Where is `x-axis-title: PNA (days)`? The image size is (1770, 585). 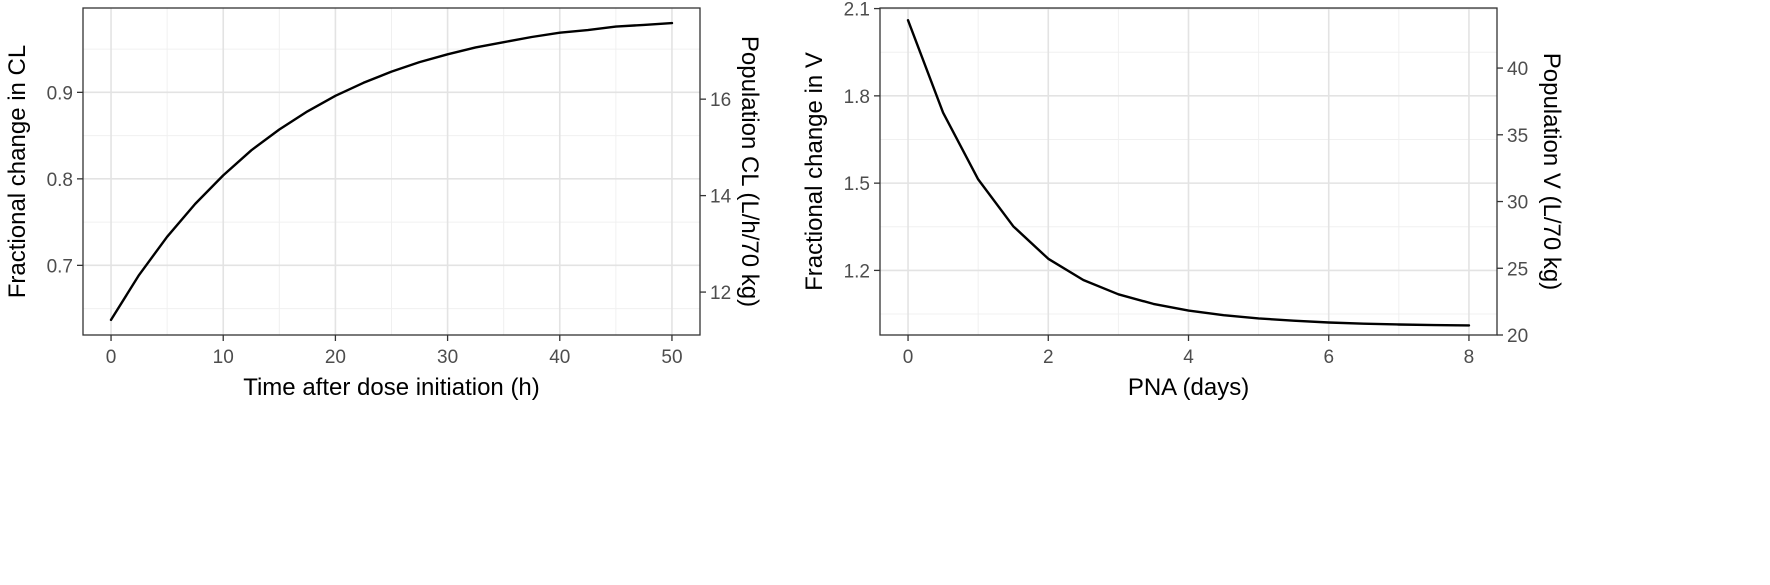
x-axis-title: PNA (days) is located at coordinates (1188, 387).